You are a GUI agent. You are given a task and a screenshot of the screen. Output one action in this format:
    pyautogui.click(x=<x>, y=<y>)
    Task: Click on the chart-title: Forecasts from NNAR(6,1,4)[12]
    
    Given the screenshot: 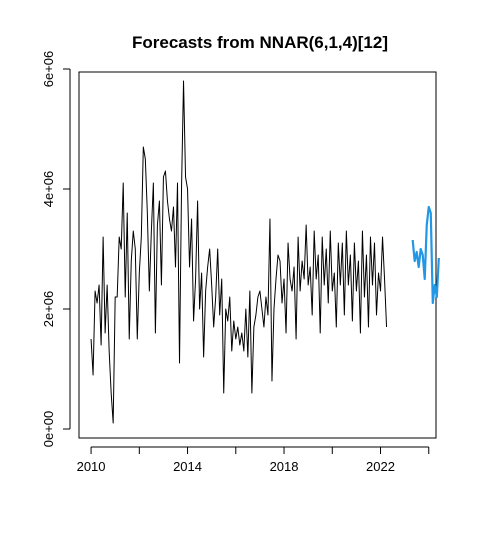 What is the action you would take?
    pyautogui.click(x=260, y=42)
    